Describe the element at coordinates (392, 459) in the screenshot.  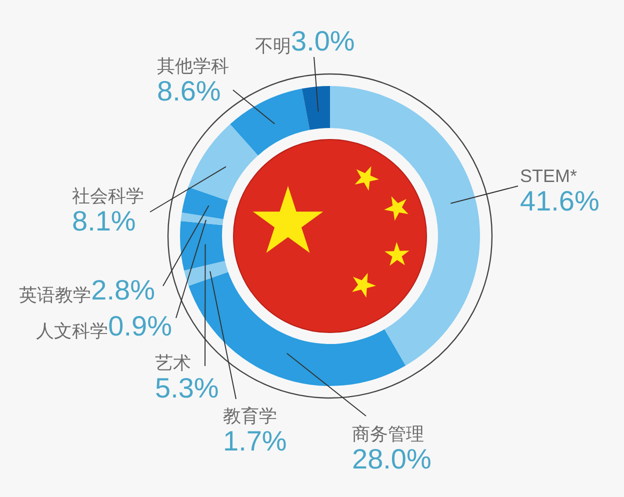
I see `data-label: 28.0%` at that location.